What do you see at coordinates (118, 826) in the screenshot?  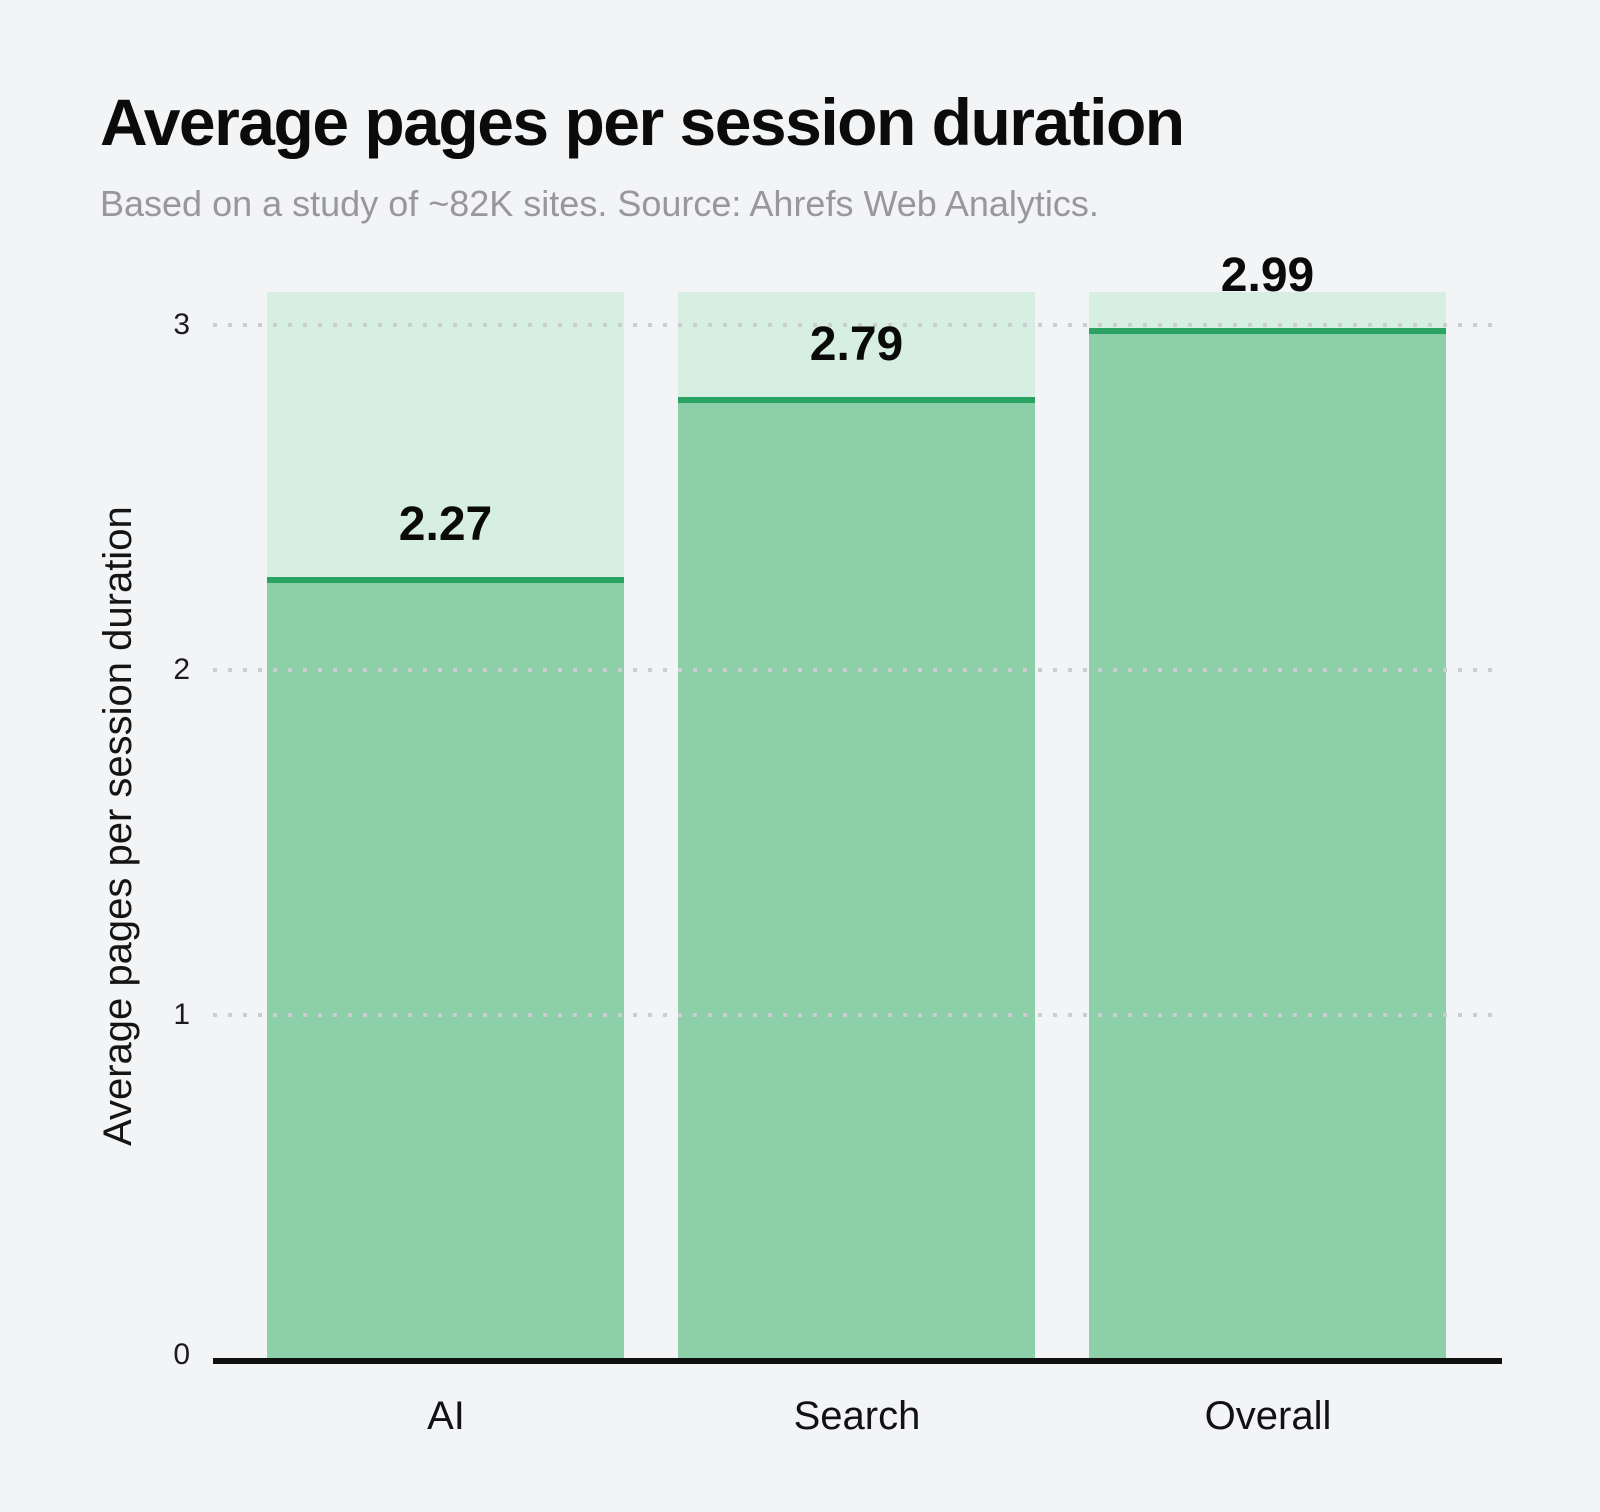 I see `y-axis-title: Average pages per session duration` at bounding box center [118, 826].